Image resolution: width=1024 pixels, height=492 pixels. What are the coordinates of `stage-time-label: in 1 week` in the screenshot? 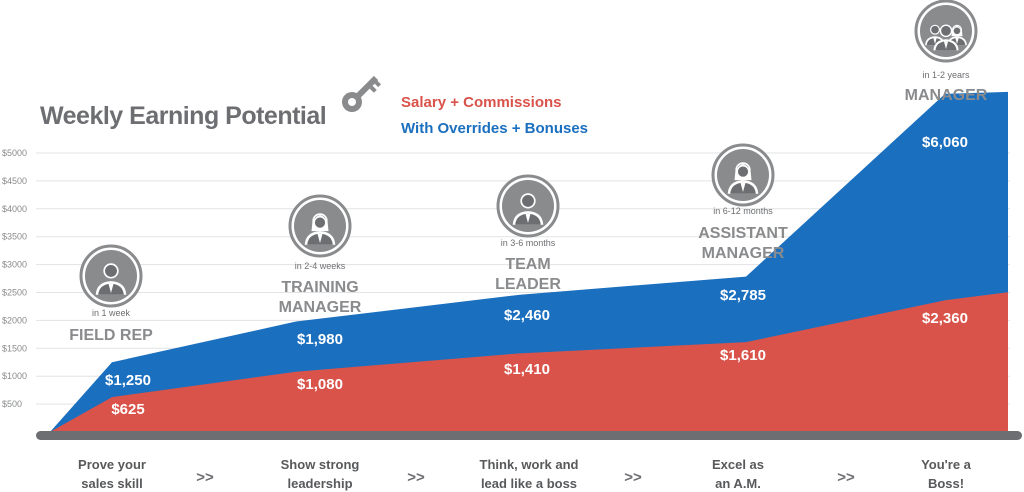 It's located at (111, 313).